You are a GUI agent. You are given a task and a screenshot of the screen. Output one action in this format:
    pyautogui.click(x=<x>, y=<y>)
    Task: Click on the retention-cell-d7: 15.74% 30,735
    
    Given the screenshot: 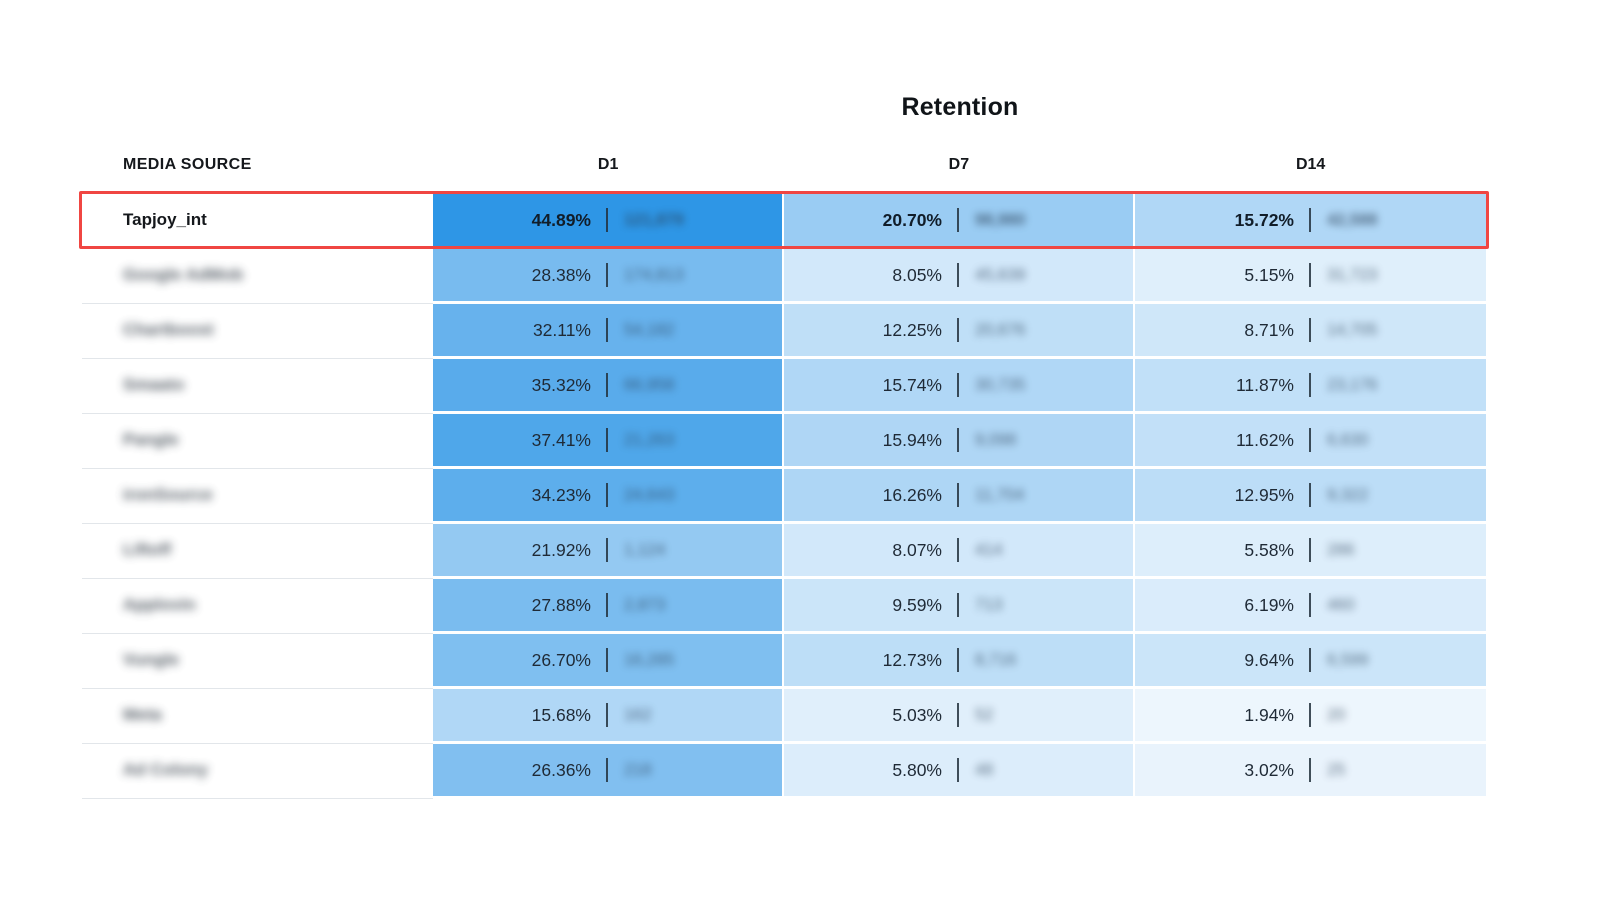 What is the action you would take?
    pyautogui.click(x=958, y=385)
    